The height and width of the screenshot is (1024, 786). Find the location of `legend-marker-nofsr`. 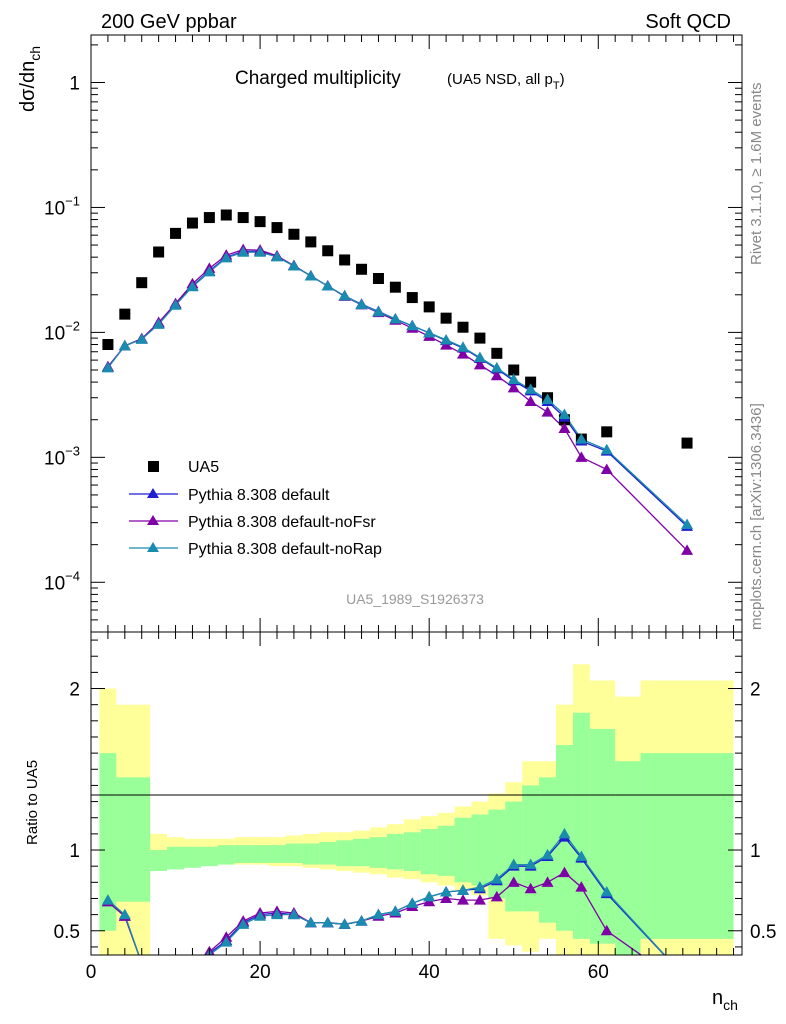

legend-marker-nofsr is located at coordinates (153, 520).